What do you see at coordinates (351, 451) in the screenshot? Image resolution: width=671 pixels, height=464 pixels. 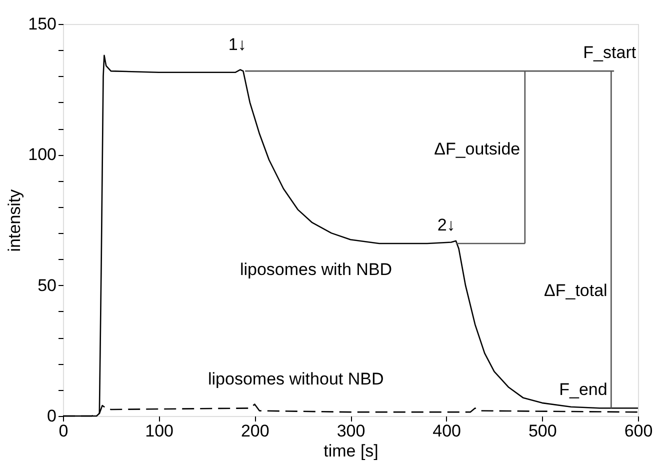 I see `x-axis-title: time [s]` at bounding box center [351, 451].